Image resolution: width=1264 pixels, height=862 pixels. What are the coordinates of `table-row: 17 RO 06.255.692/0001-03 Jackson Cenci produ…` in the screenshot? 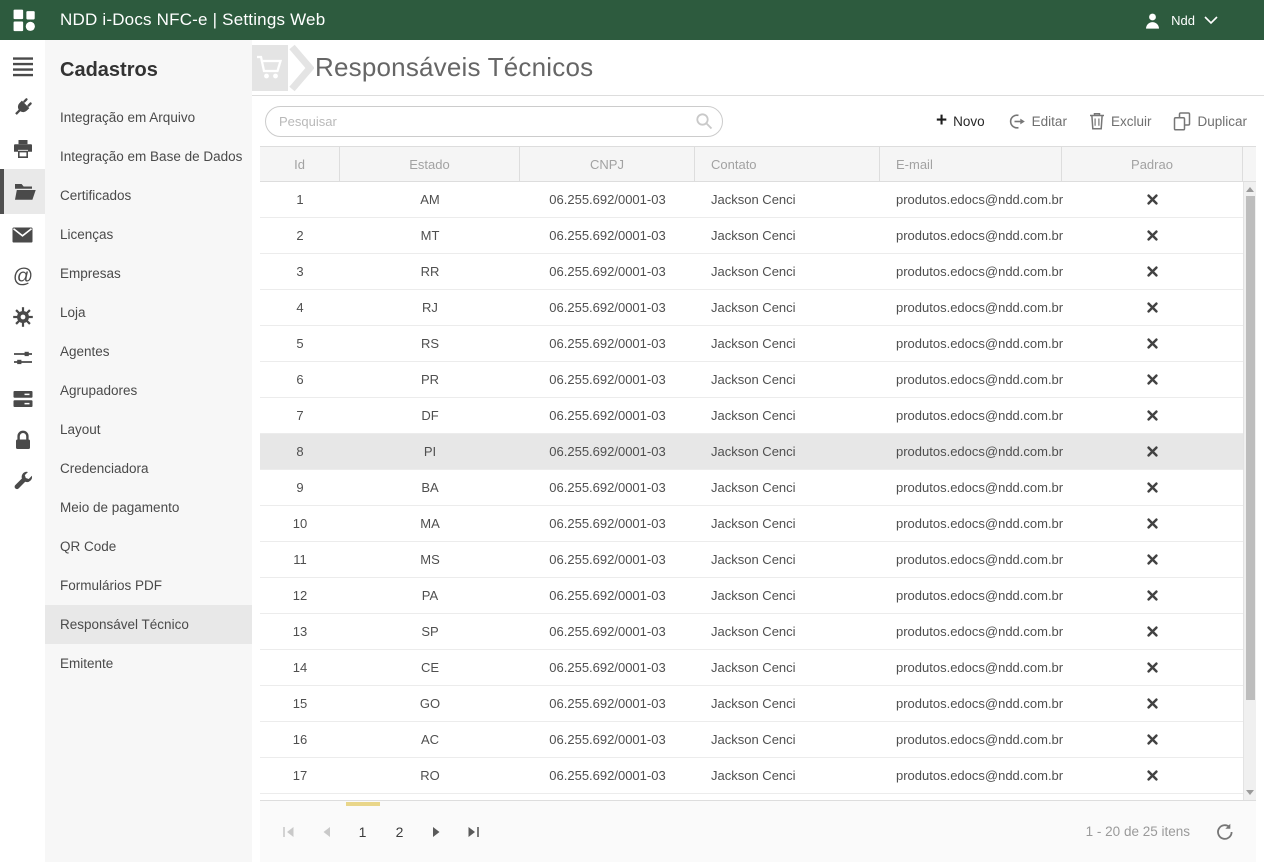 It's located at (751, 776).